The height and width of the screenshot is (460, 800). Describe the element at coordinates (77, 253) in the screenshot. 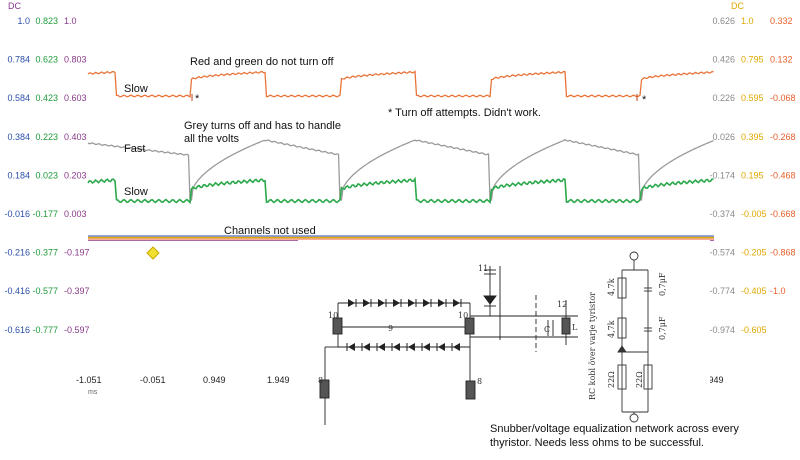

I see `left-purple-tick-6: -0.197` at that location.